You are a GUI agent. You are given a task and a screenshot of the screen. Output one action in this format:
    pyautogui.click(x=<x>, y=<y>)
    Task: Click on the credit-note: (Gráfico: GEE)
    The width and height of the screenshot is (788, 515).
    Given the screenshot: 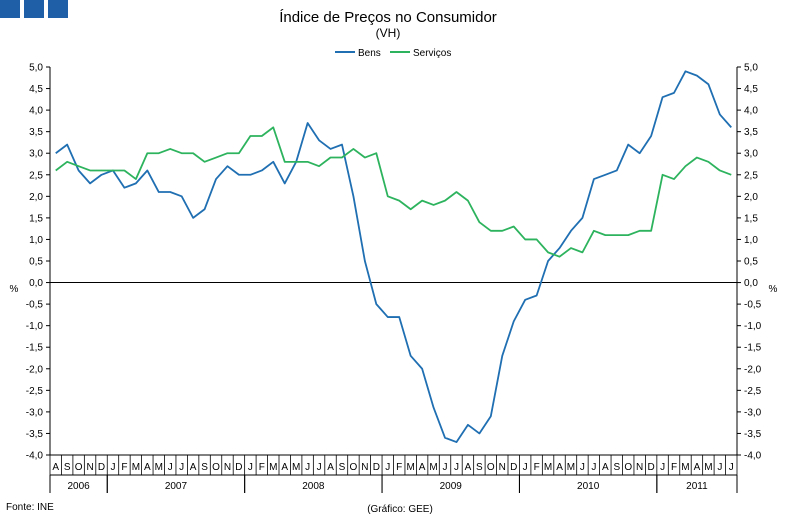 What is the action you would take?
    pyautogui.click(x=400, y=509)
    